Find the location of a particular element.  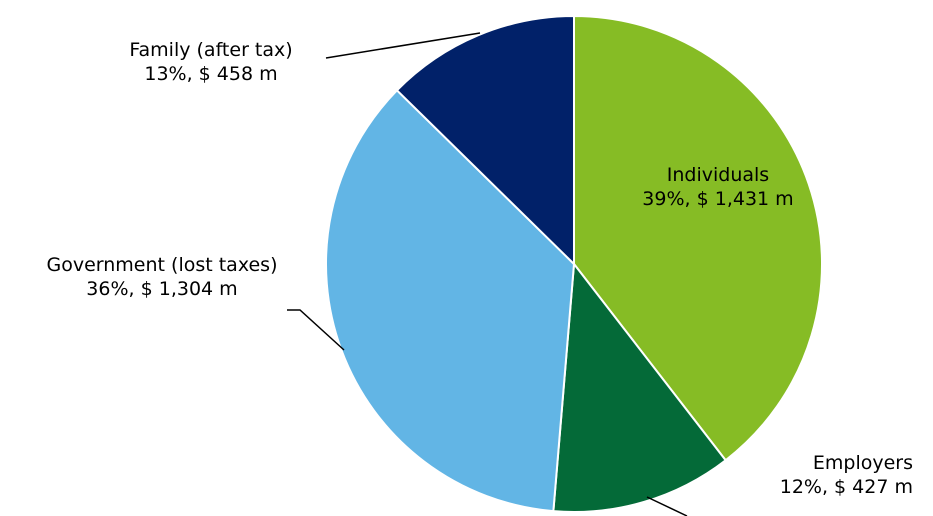

leader-line-employers is located at coordinates (667, 506).